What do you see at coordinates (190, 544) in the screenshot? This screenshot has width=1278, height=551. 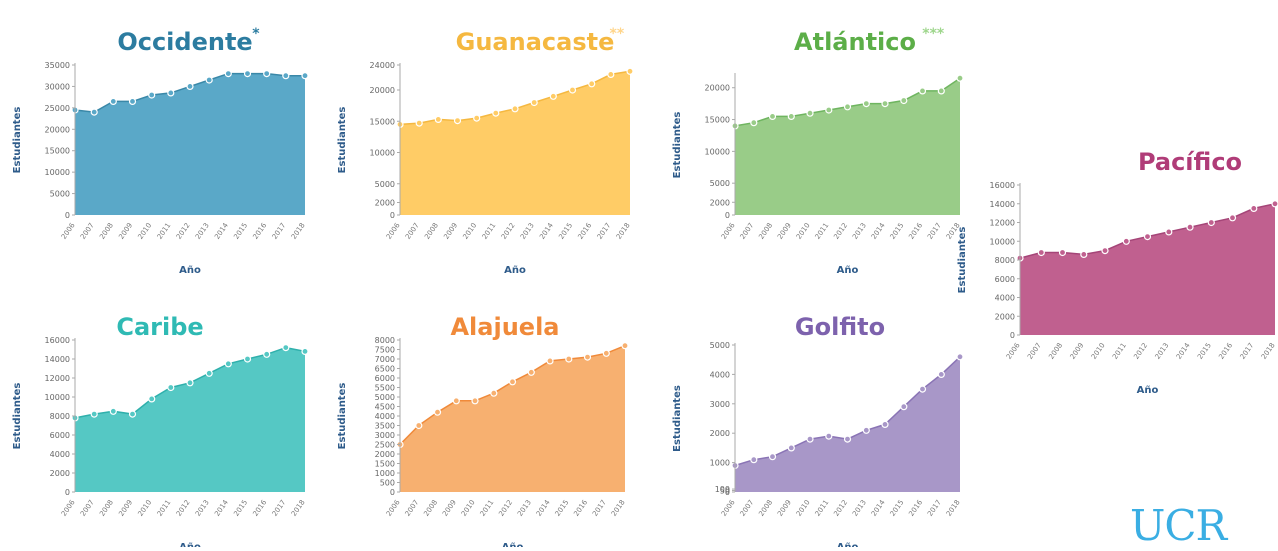 I see `x-axis-label-caribe: Año` at bounding box center [190, 544].